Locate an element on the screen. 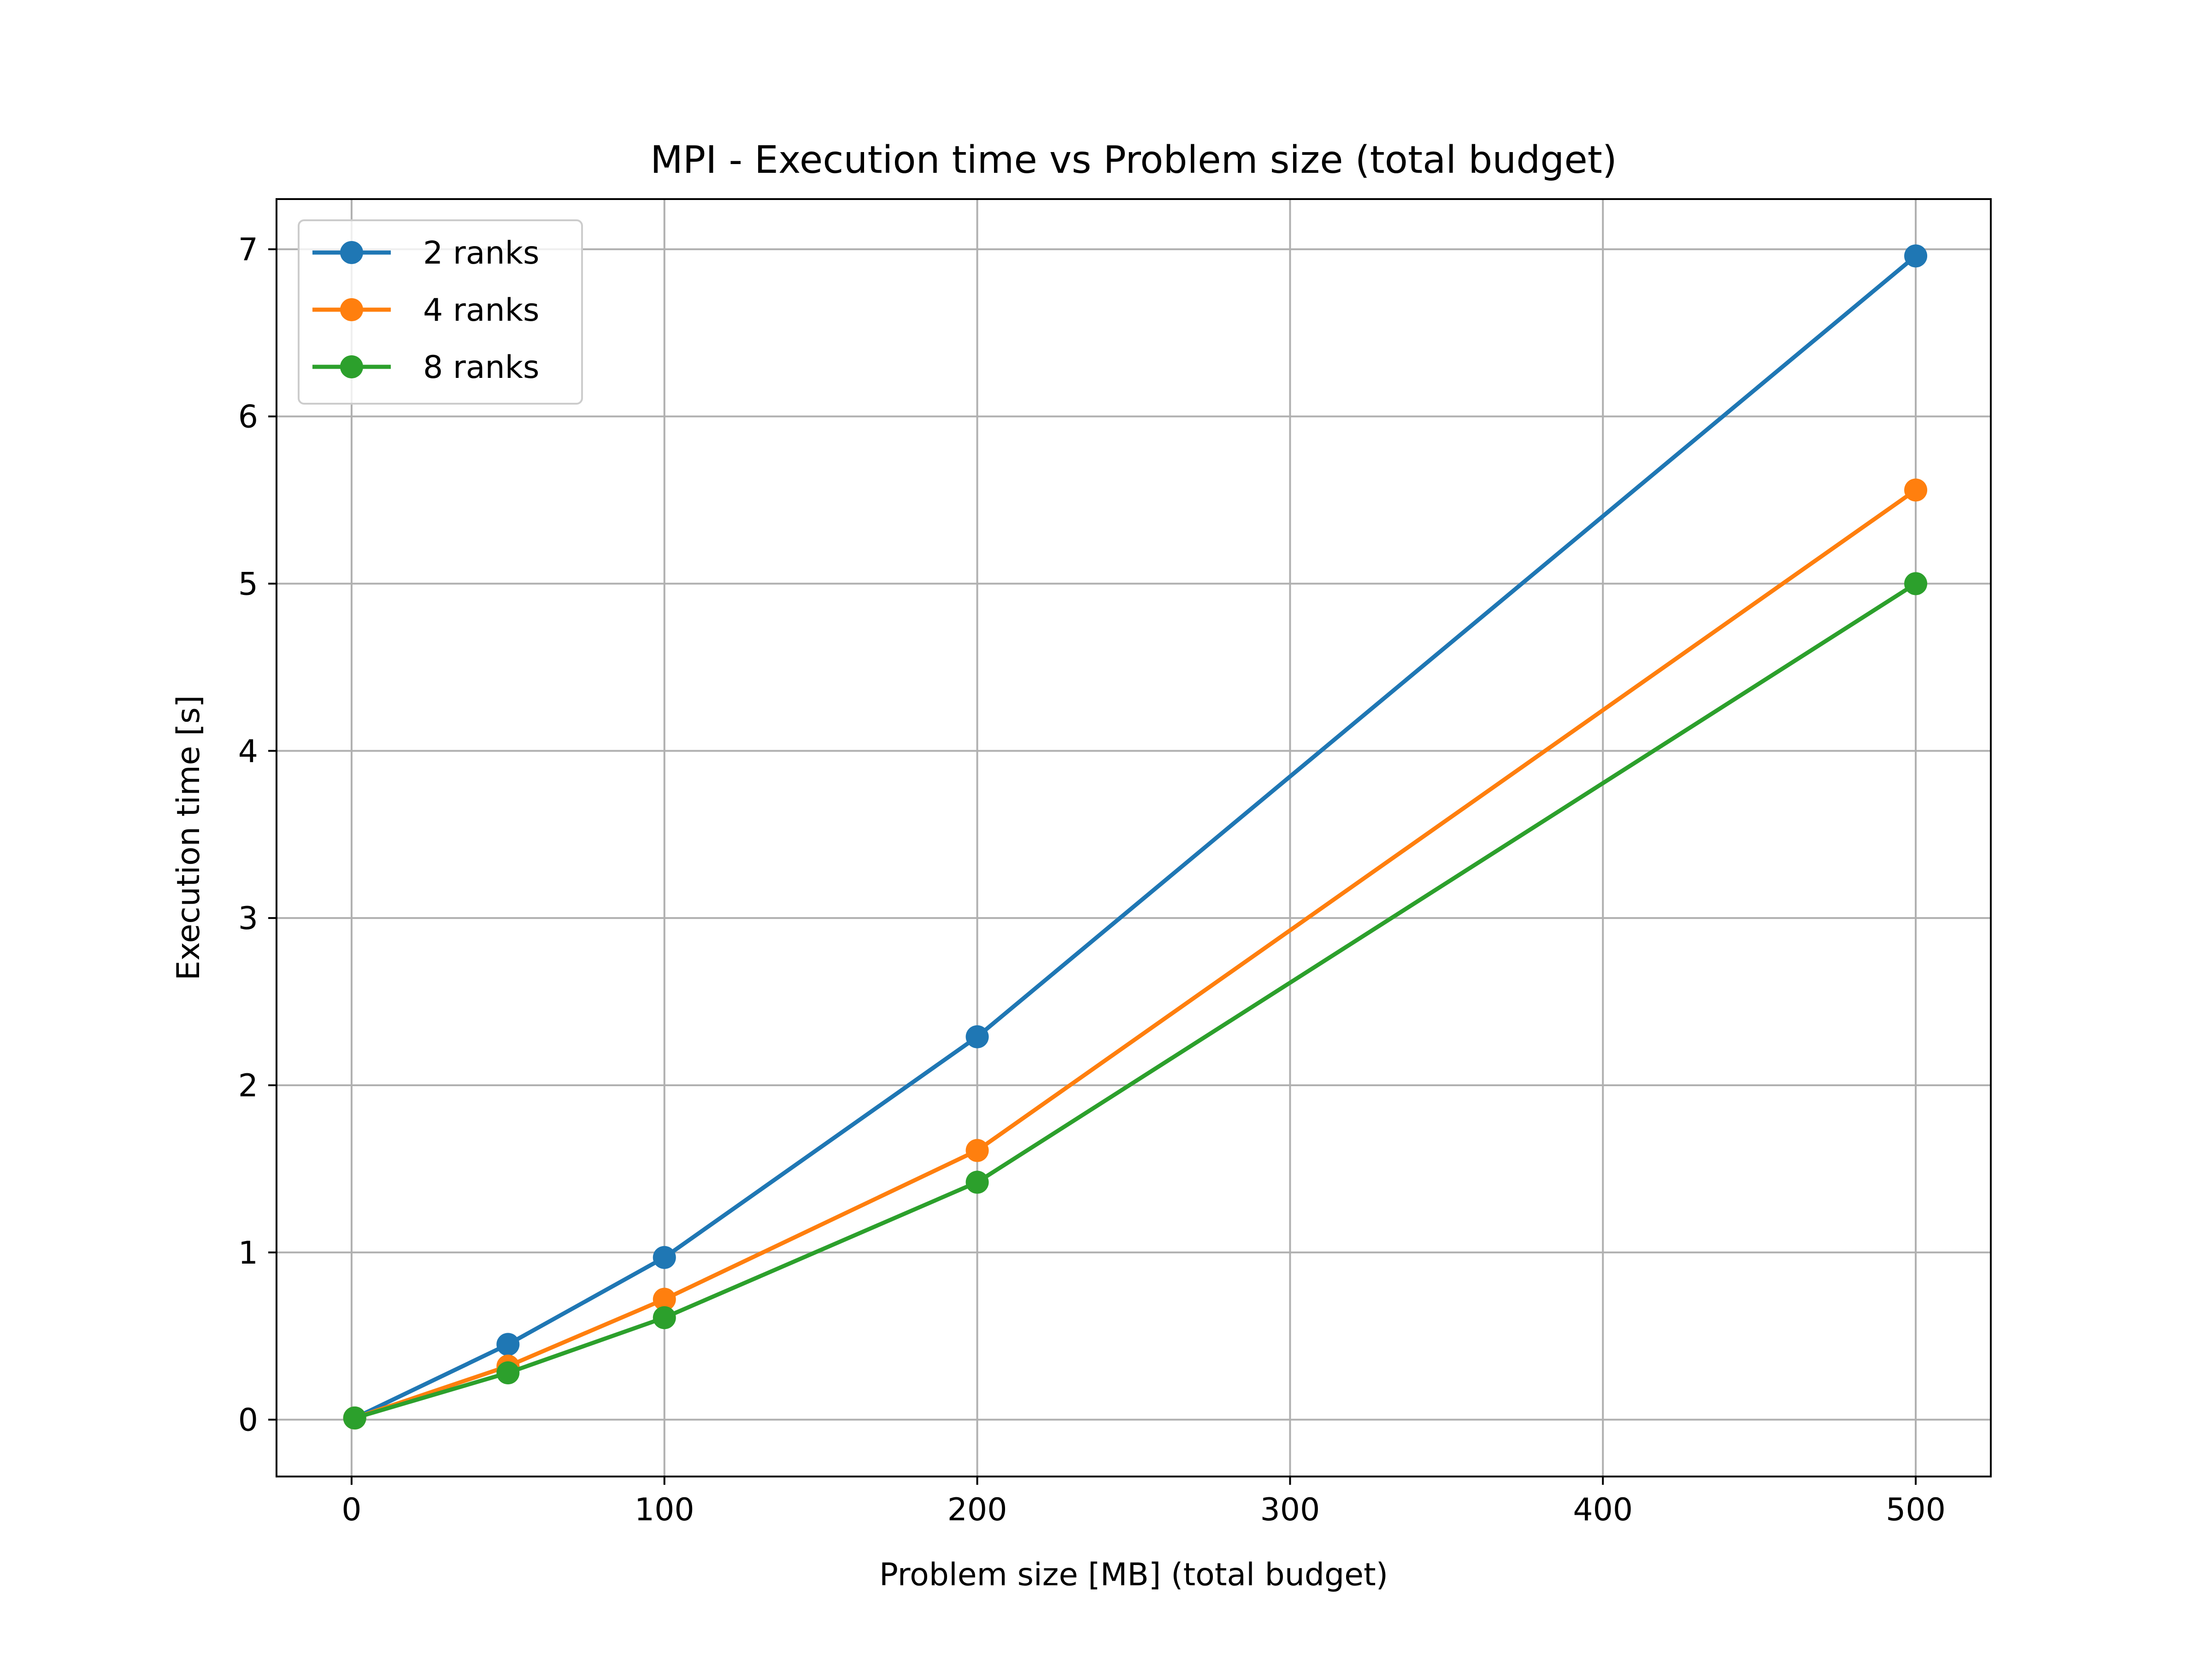 This screenshot has height=1659, width=2212. legend-item: 8 ranks is located at coordinates (425, 367).